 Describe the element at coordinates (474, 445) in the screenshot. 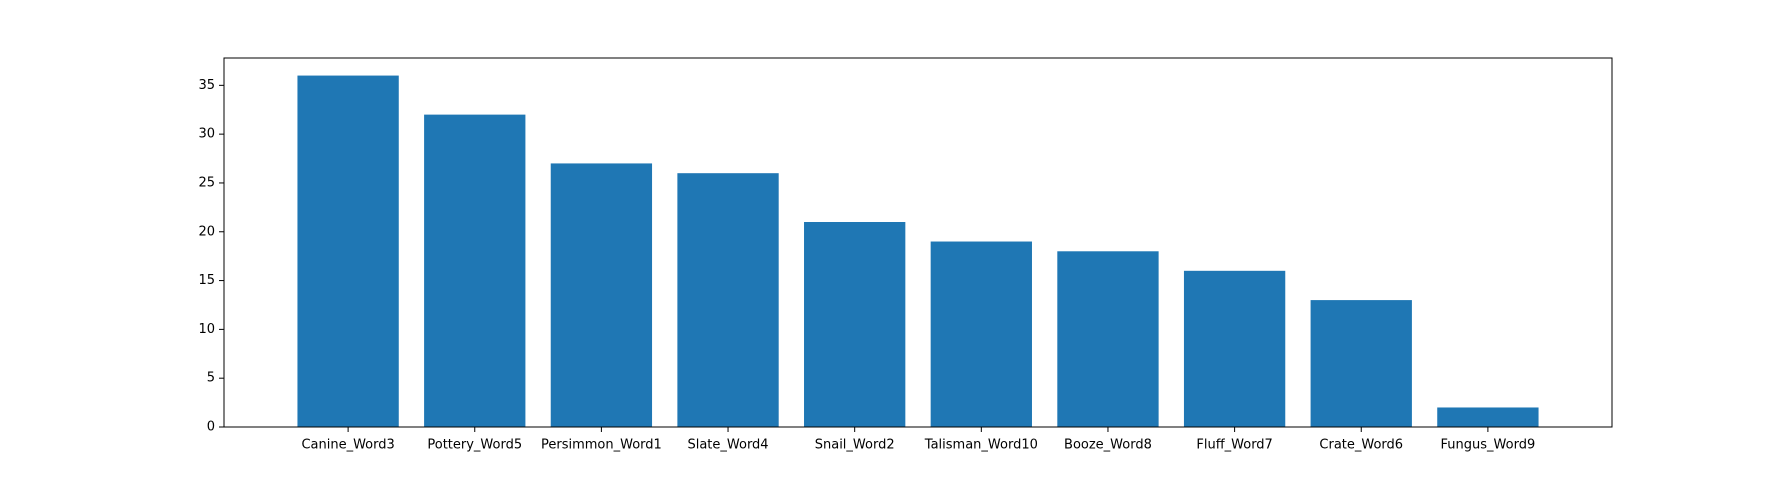

I see `x-tick-label: Pottery_Word5` at that location.